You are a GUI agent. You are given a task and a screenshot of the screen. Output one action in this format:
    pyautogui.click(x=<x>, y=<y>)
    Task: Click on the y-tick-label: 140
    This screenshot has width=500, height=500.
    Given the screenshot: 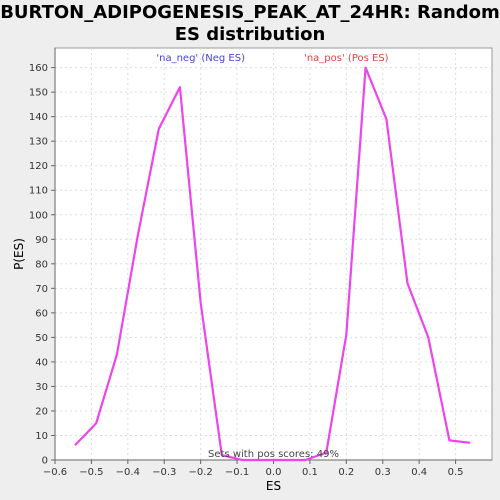 What is the action you would take?
    pyautogui.click(x=38, y=117)
    